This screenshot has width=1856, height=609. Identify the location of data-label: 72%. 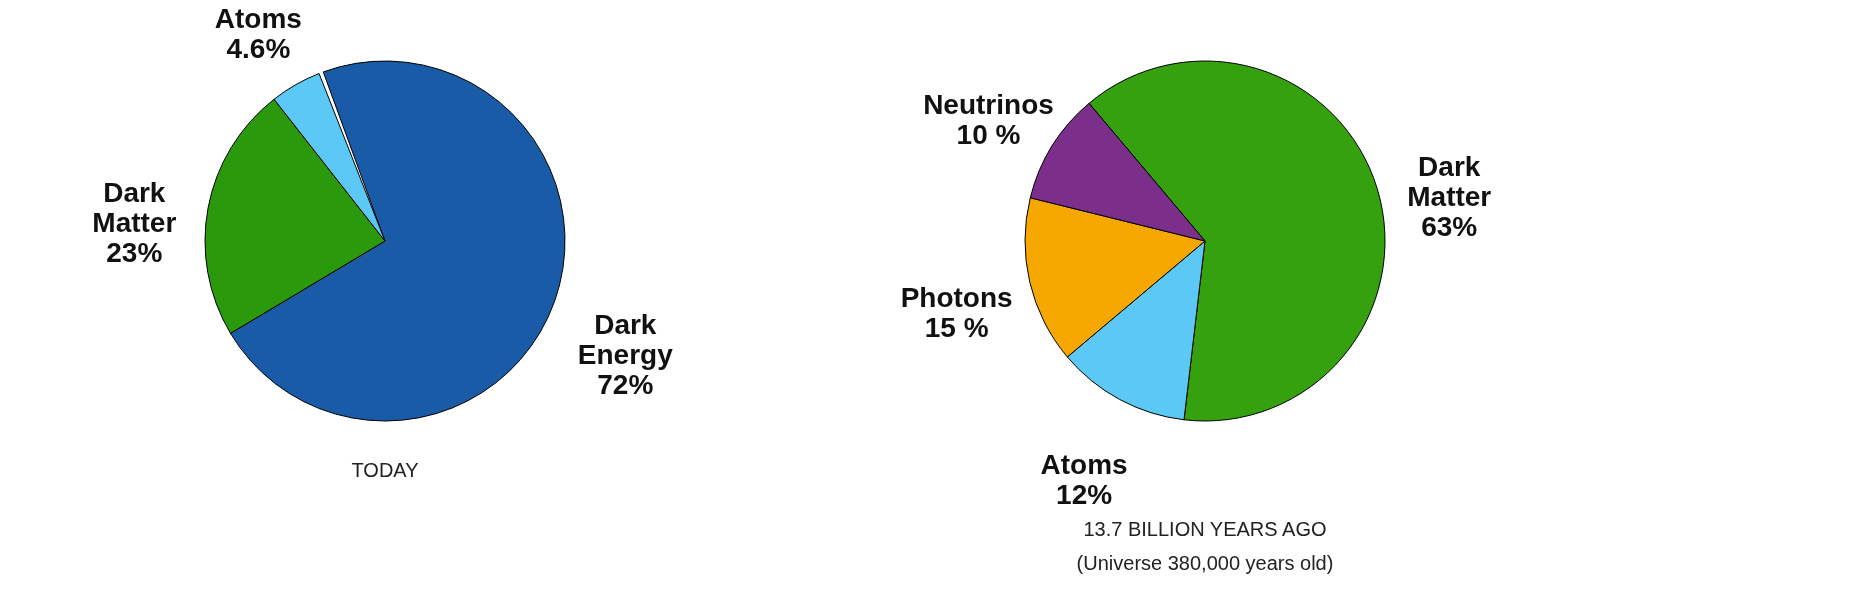
(625, 385).